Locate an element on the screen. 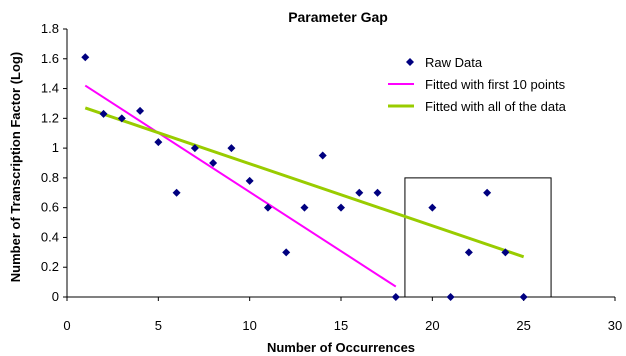  x-tick-label: 5 is located at coordinates (158, 325).